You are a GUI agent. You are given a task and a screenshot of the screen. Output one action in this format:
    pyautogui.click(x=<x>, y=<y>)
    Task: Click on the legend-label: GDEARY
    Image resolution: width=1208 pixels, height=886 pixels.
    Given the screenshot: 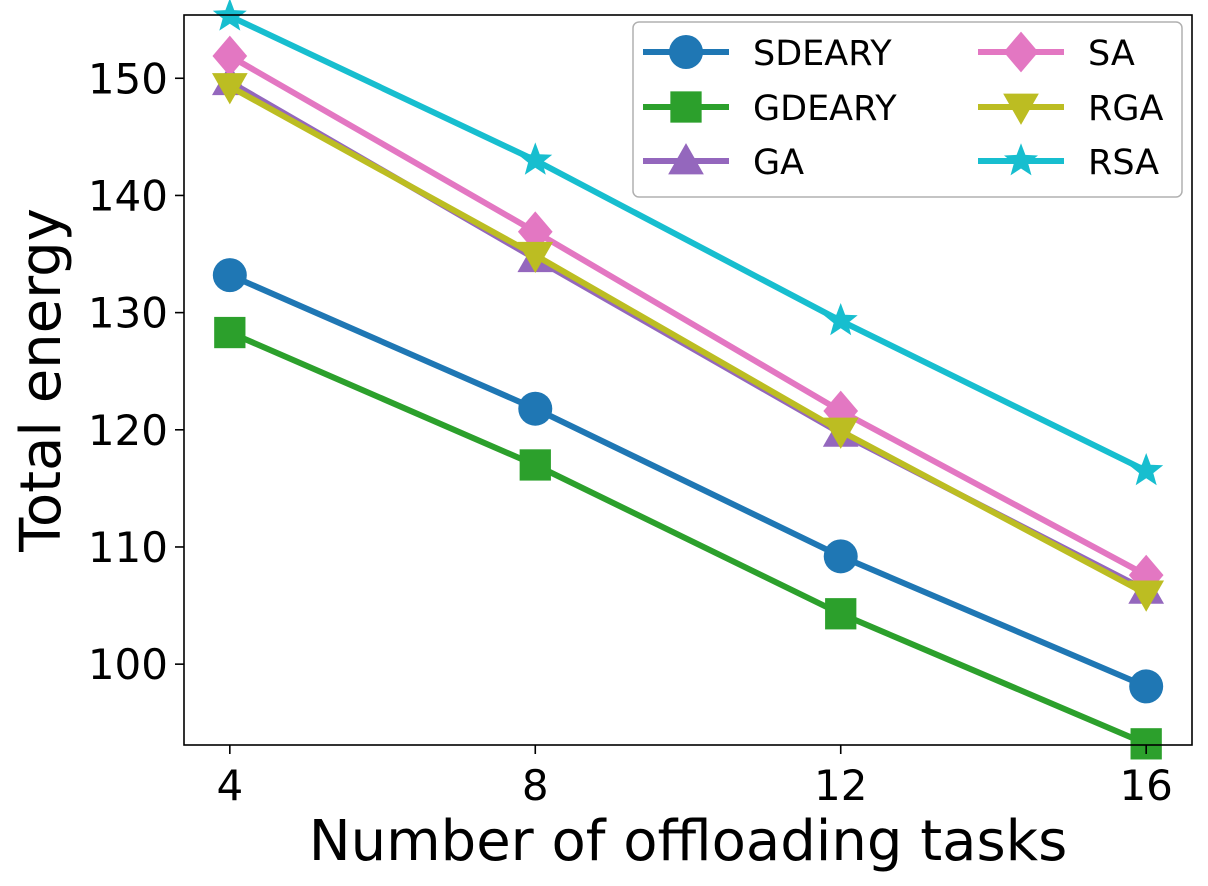 What is the action you would take?
    pyautogui.click(x=825, y=109)
    